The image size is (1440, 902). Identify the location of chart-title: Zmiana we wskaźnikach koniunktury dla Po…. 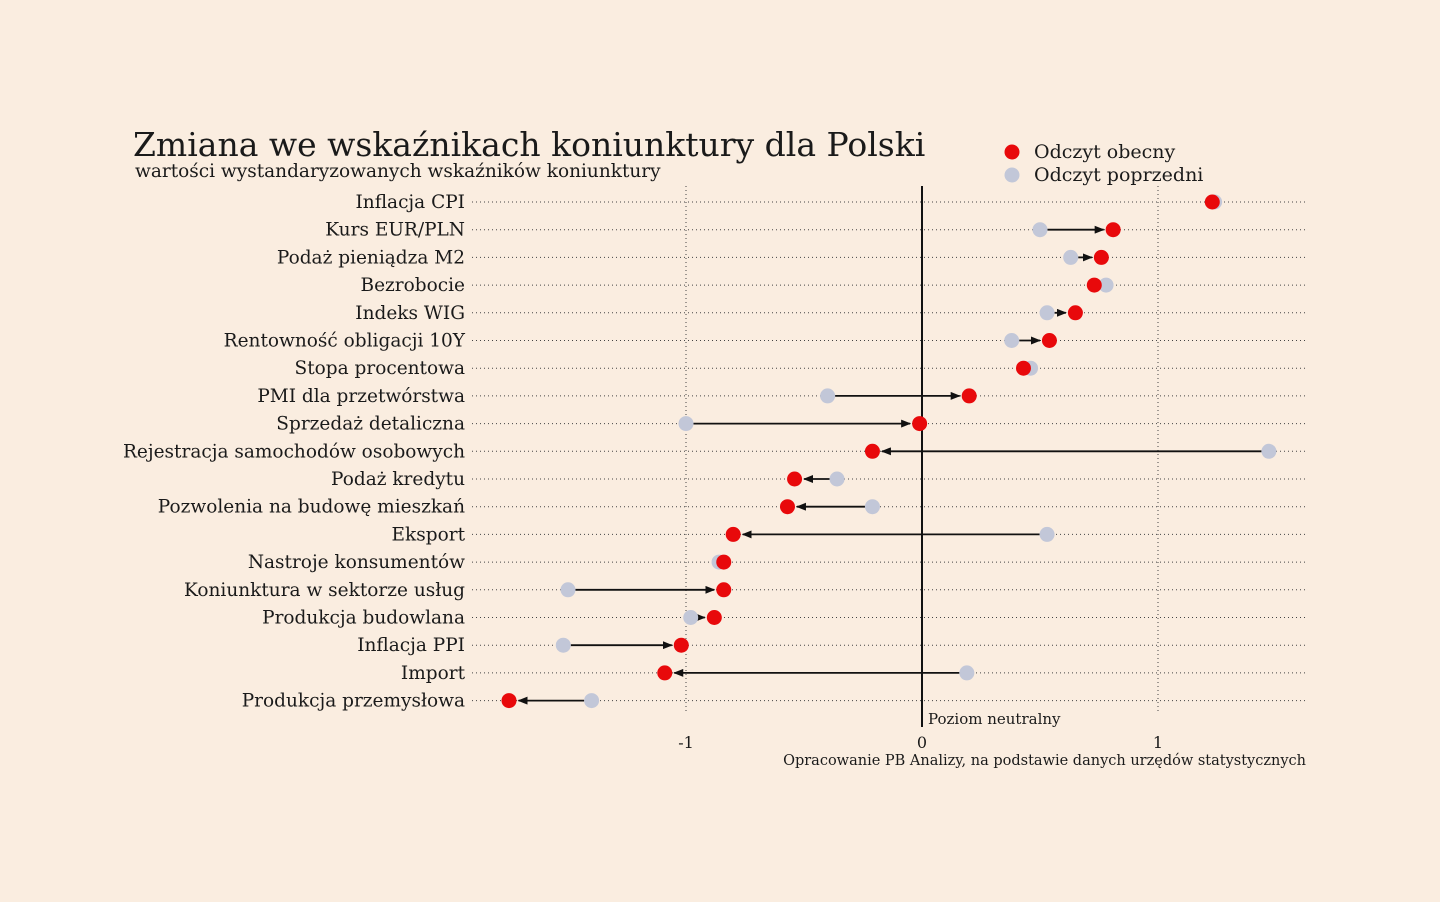
(529, 144).